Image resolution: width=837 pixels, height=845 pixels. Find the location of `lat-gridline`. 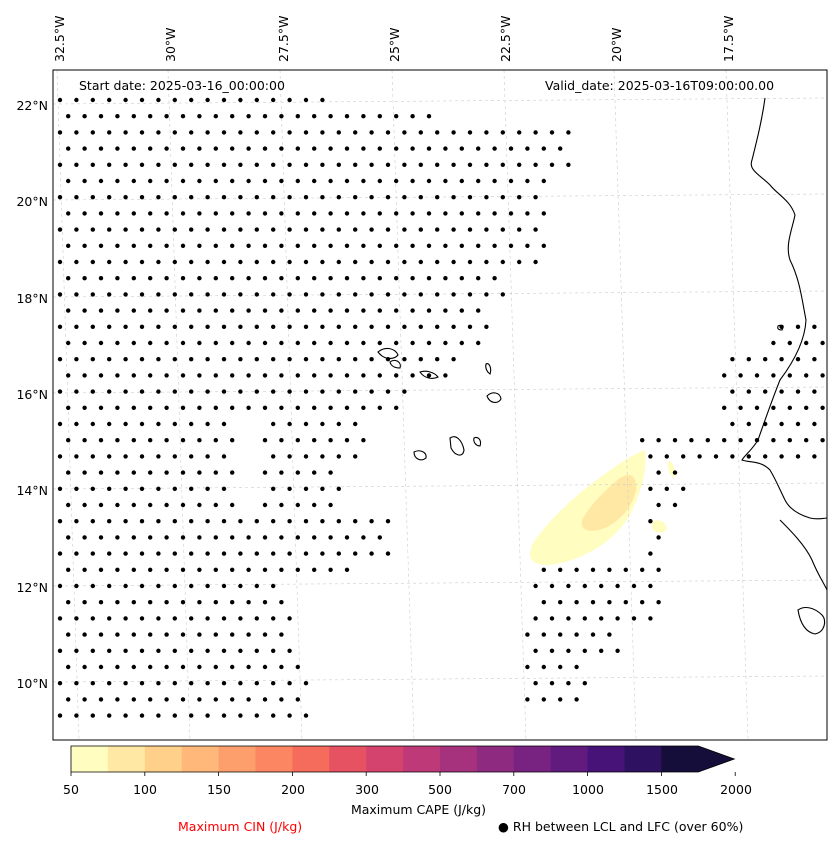

lat-gridline is located at coordinates (440, 583).